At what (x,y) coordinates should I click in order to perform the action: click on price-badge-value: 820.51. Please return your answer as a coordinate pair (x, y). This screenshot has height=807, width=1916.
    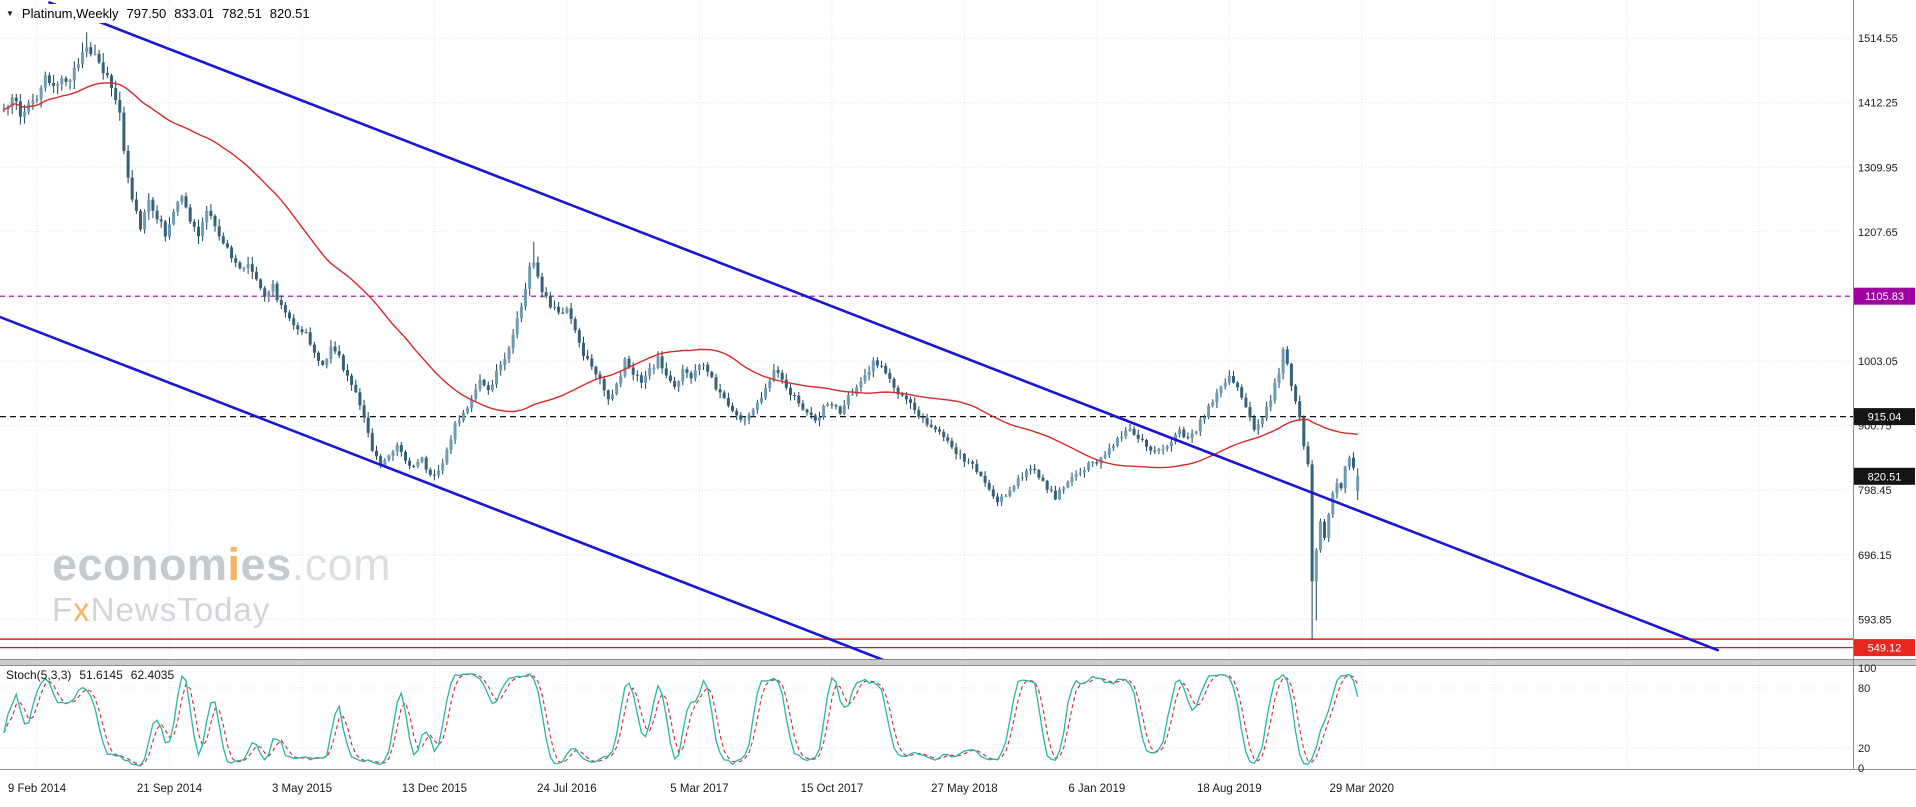
    Looking at the image, I should click on (1885, 477).